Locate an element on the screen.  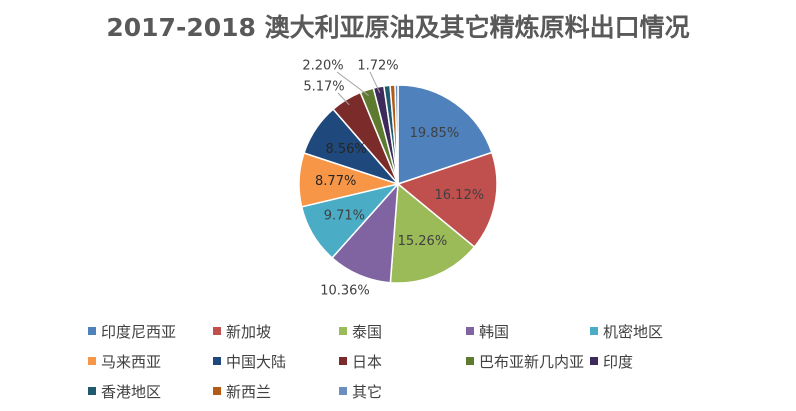
data-label-8: 5.17% is located at coordinates (323, 87).